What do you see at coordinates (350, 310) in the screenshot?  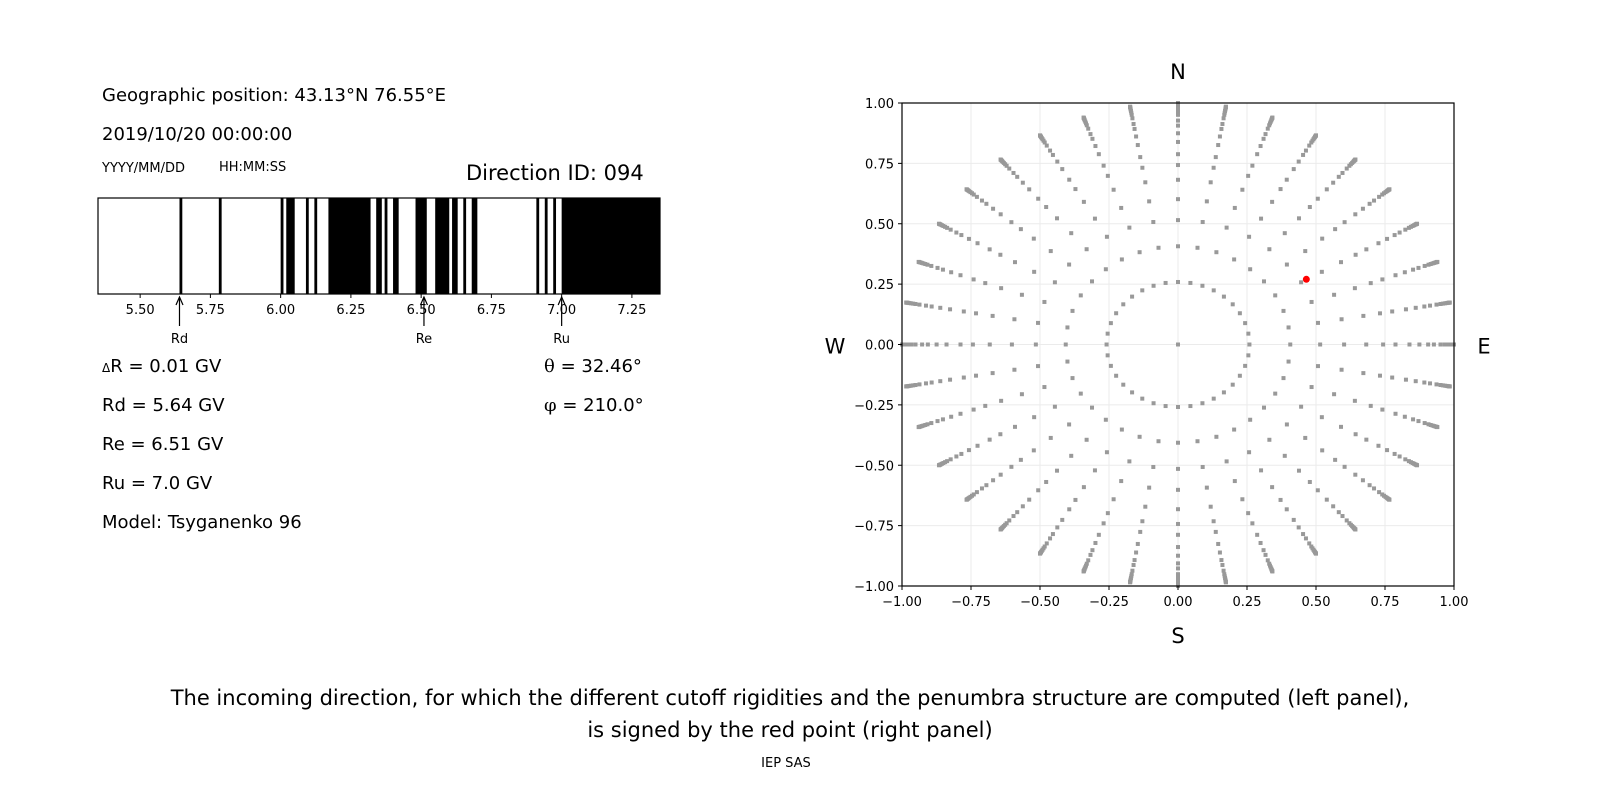 I see `x-tick-label: 6.25` at bounding box center [350, 310].